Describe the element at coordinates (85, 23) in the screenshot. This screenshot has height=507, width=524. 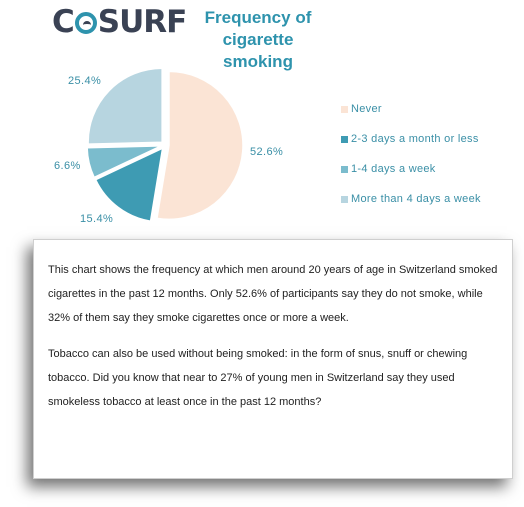
I see `logo-ring-icon` at that location.